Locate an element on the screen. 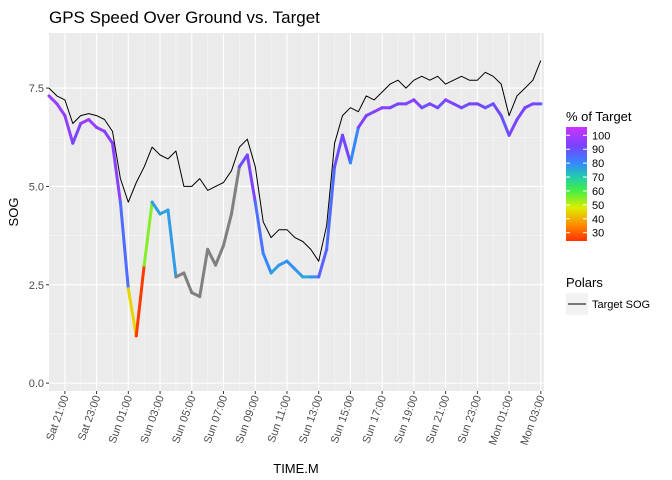 Image resolution: width=672 pixels, height=480 pixels. colorbar-label: 30 is located at coordinates (598, 234).